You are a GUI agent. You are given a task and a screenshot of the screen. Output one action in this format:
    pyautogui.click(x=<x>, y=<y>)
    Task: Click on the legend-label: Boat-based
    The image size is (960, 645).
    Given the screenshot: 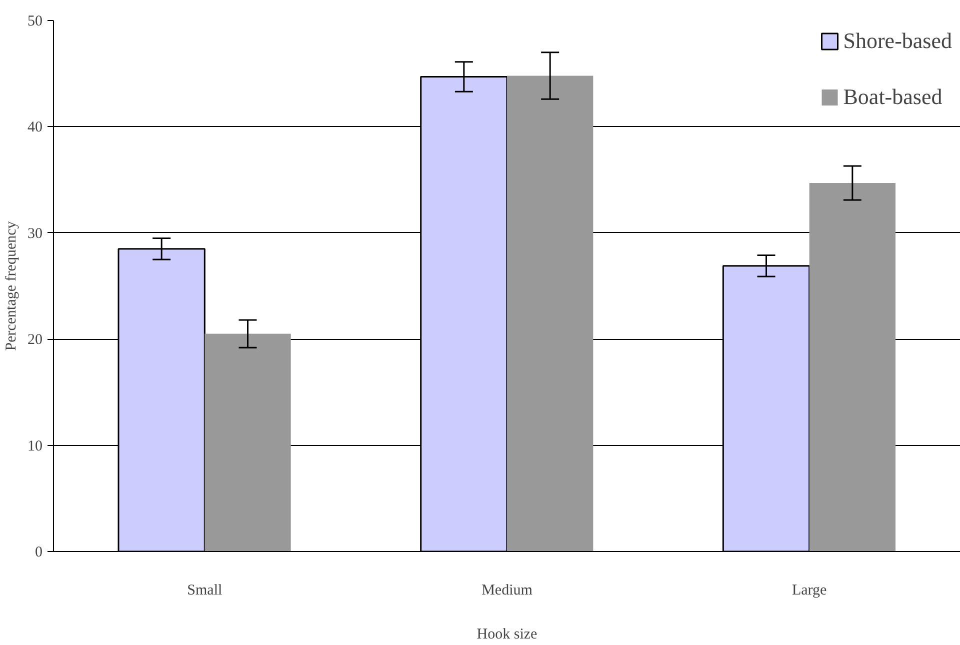 What is the action you would take?
    pyautogui.click(x=892, y=97)
    